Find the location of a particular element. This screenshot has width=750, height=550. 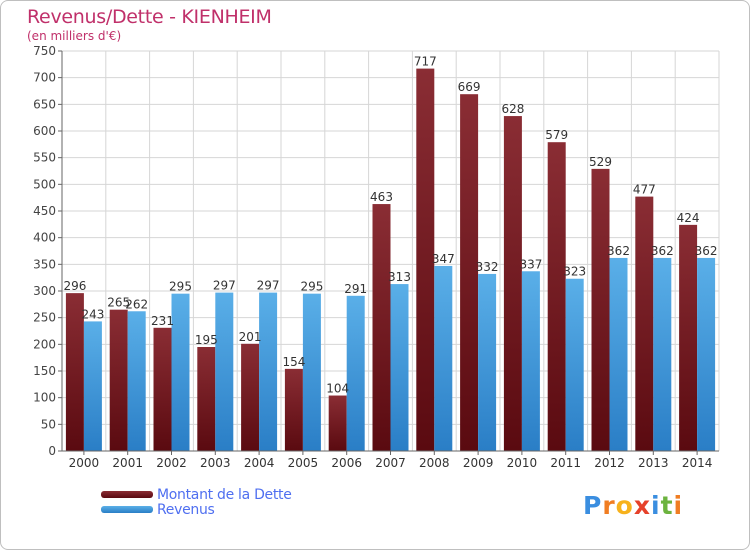

y-tick-label: 400 is located at coordinates (44, 238).